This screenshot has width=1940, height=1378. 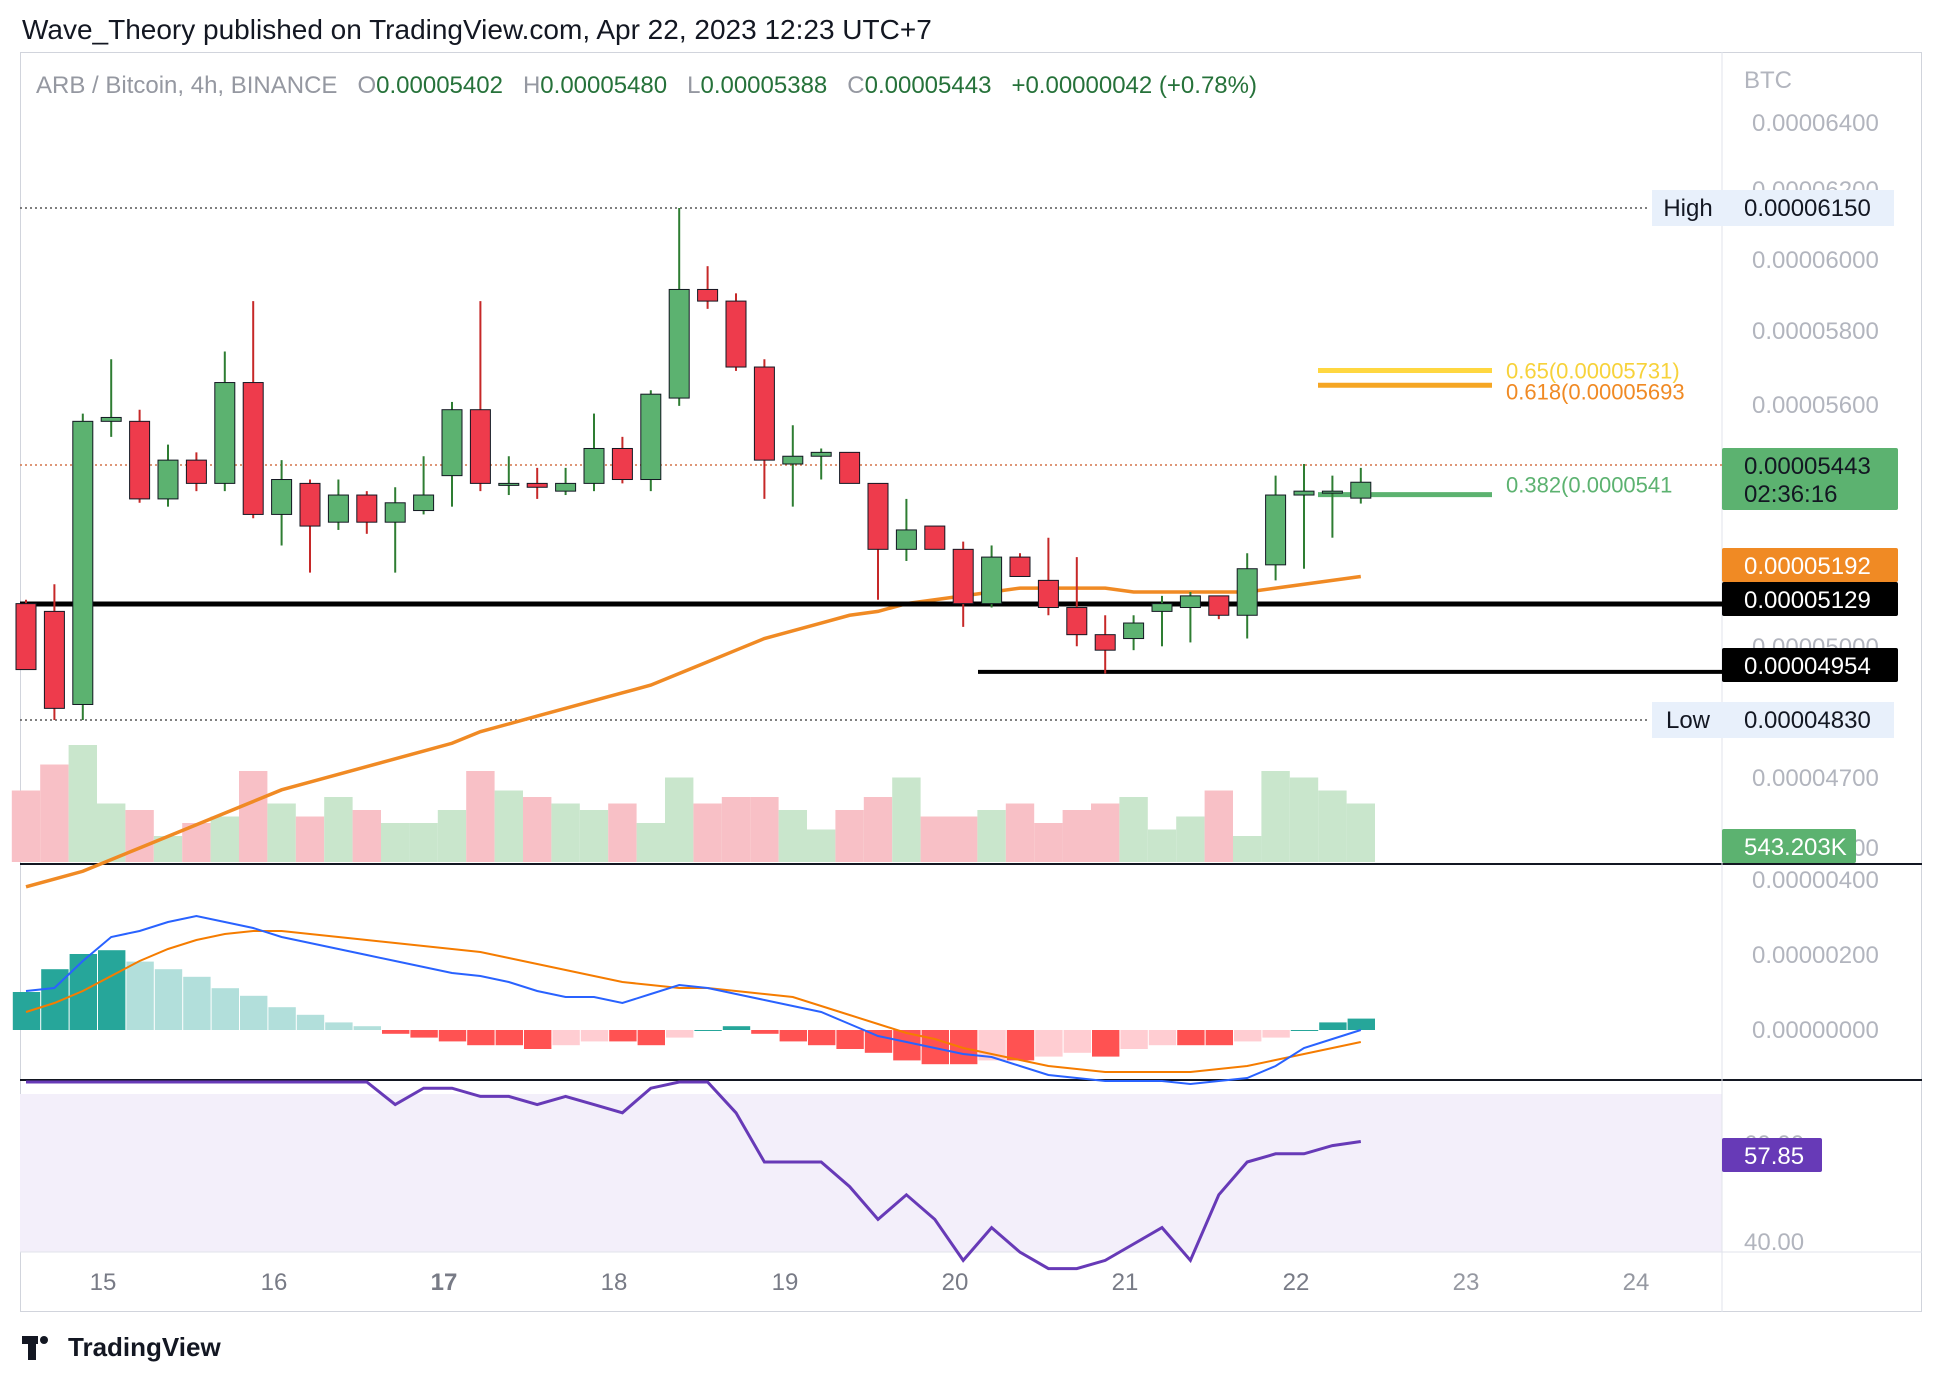 What do you see at coordinates (1595, 391) in the screenshot?
I see `fib-0618-label: 0.618(0.00005693` at bounding box center [1595, 391].